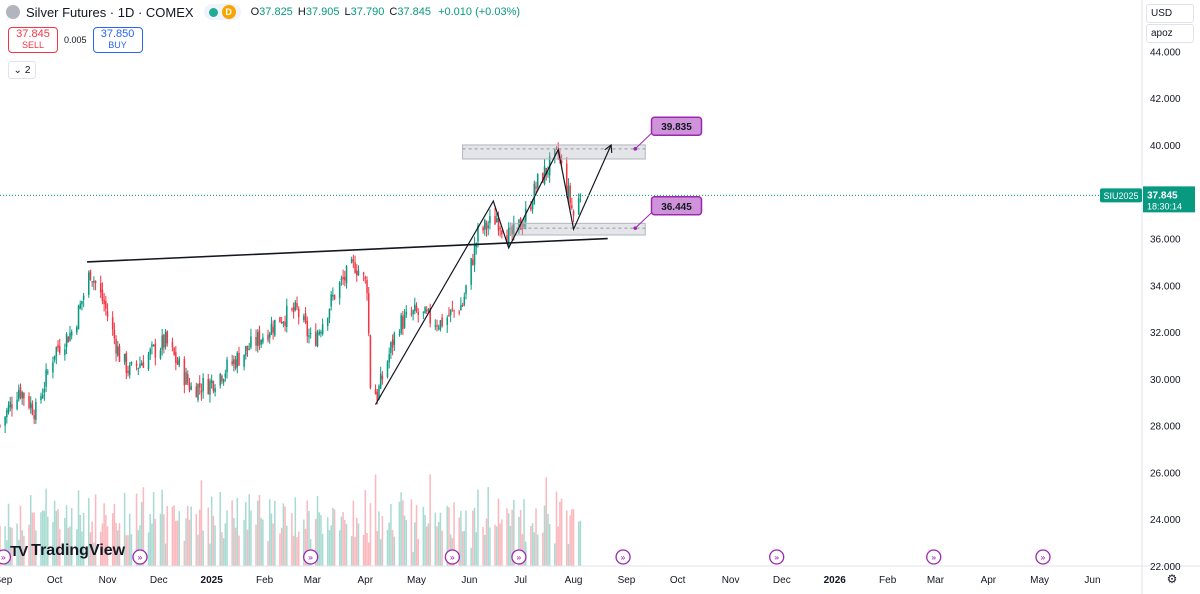  Describe the element at coordinates (1170, 13) in the screenshot. I see `currency-selector: USD` at that location.